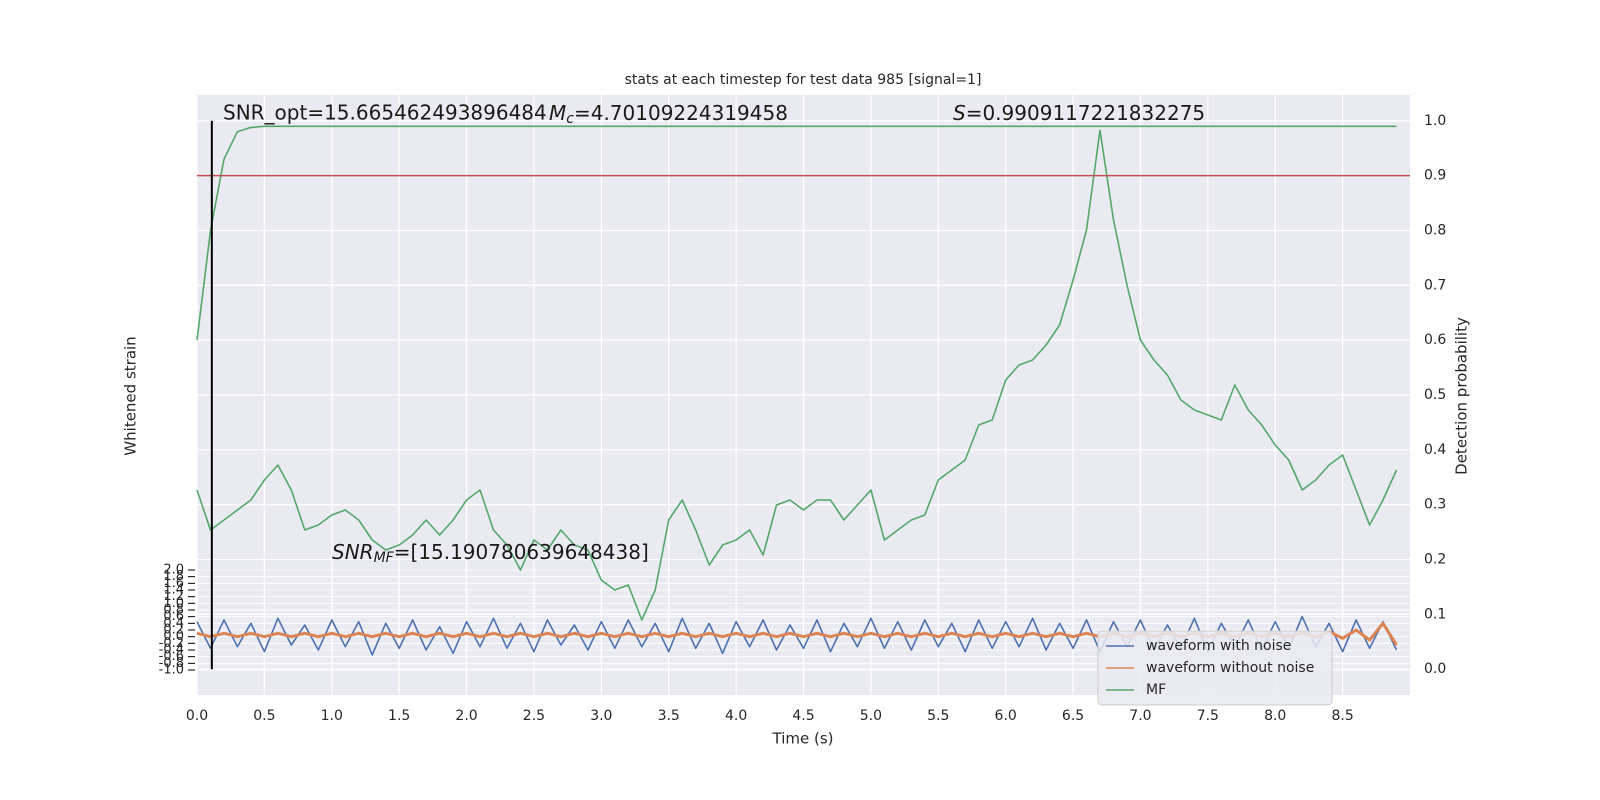 The height and width of the screenshot is (800, 1600). What do you see at coordinates (1435, 614) in the screenshot?
I see `y2-tick-label: 0.1` at bounding box center [1435, 614].